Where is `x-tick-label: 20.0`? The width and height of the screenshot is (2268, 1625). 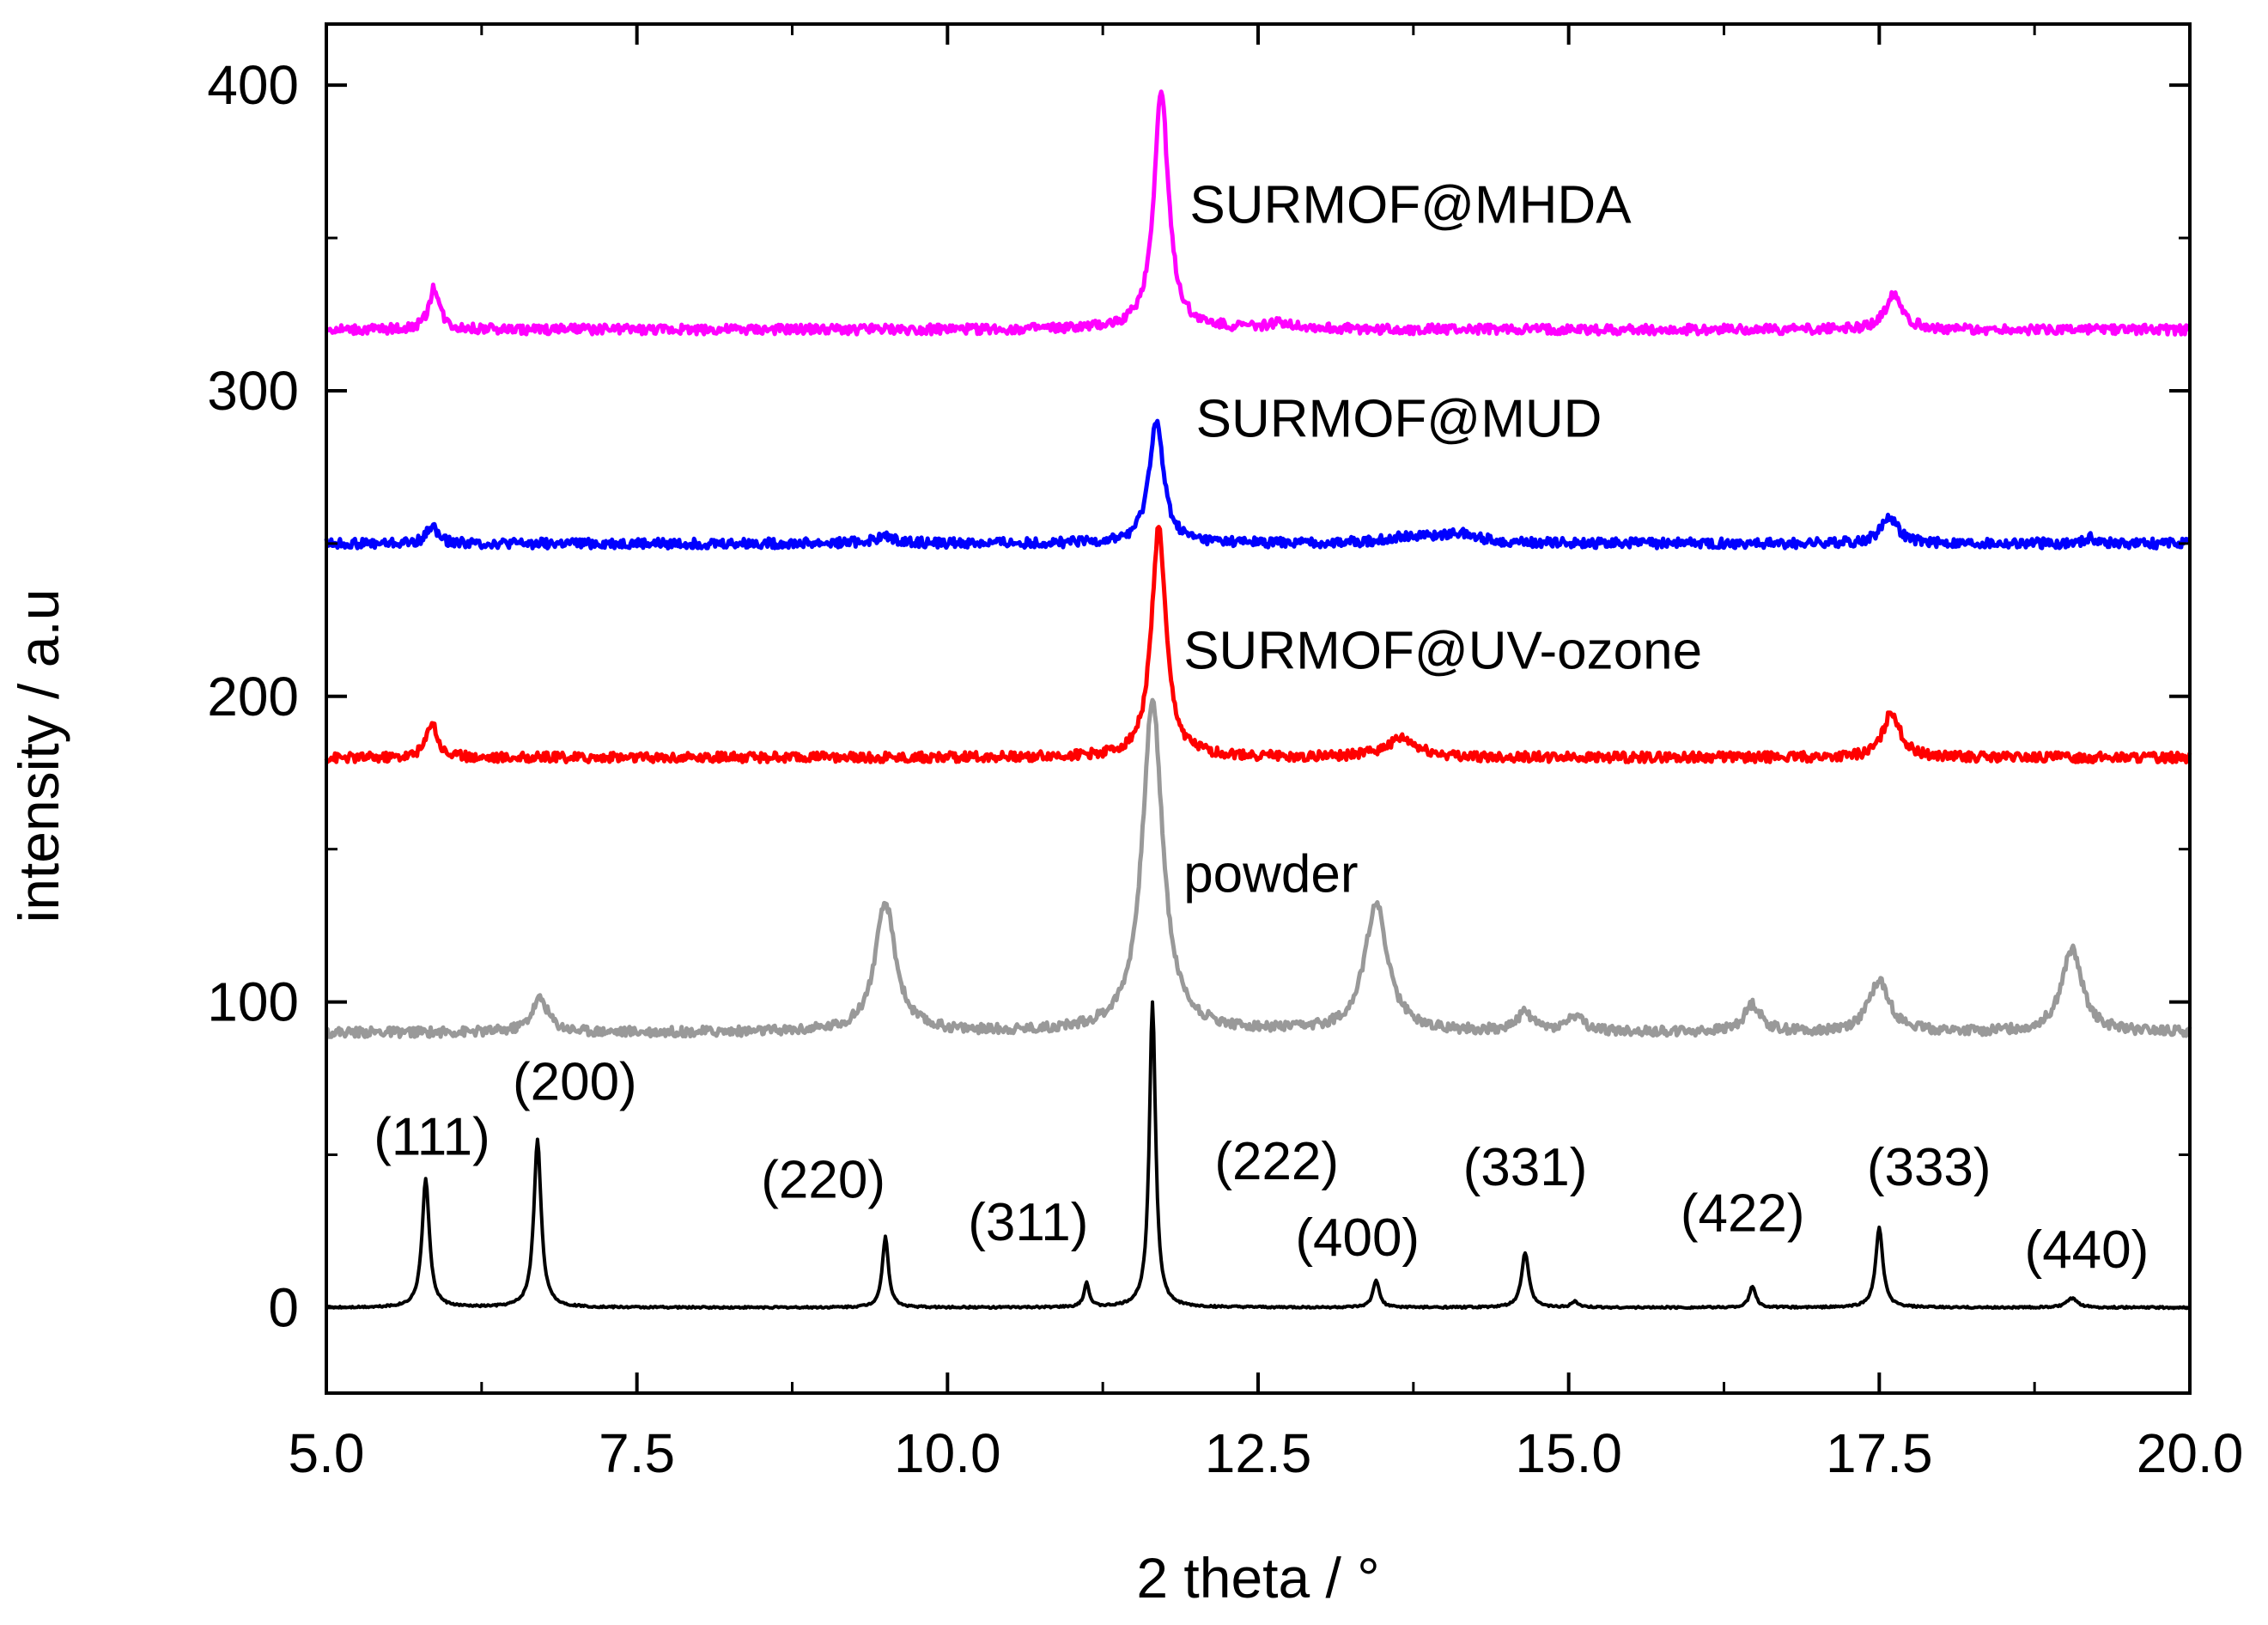 x-tick-label: 20.0 is located at coordinates (2190, 1453).